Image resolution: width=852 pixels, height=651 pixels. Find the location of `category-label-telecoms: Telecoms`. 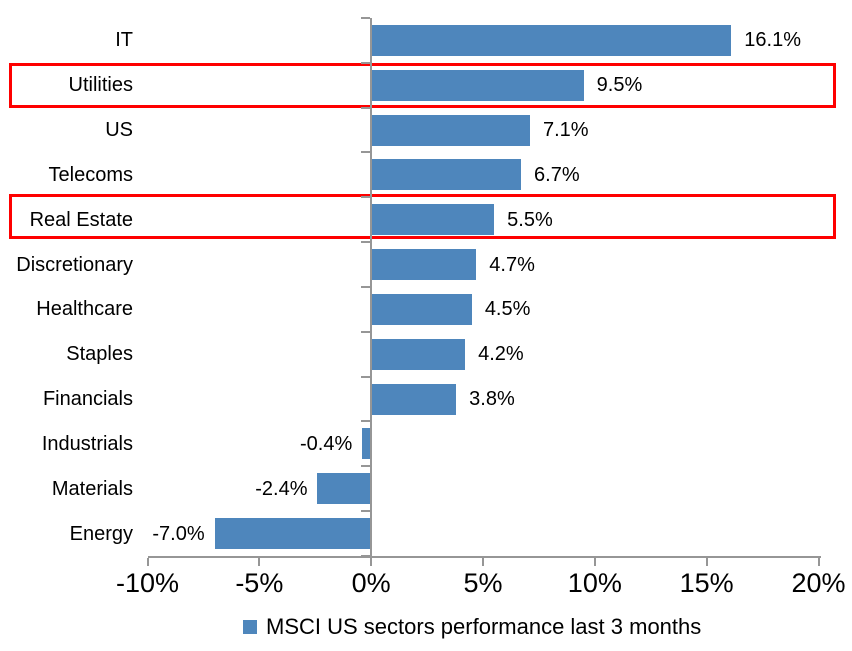

category-label-telecoms: Telecoms is located at coordinates (90, 174).